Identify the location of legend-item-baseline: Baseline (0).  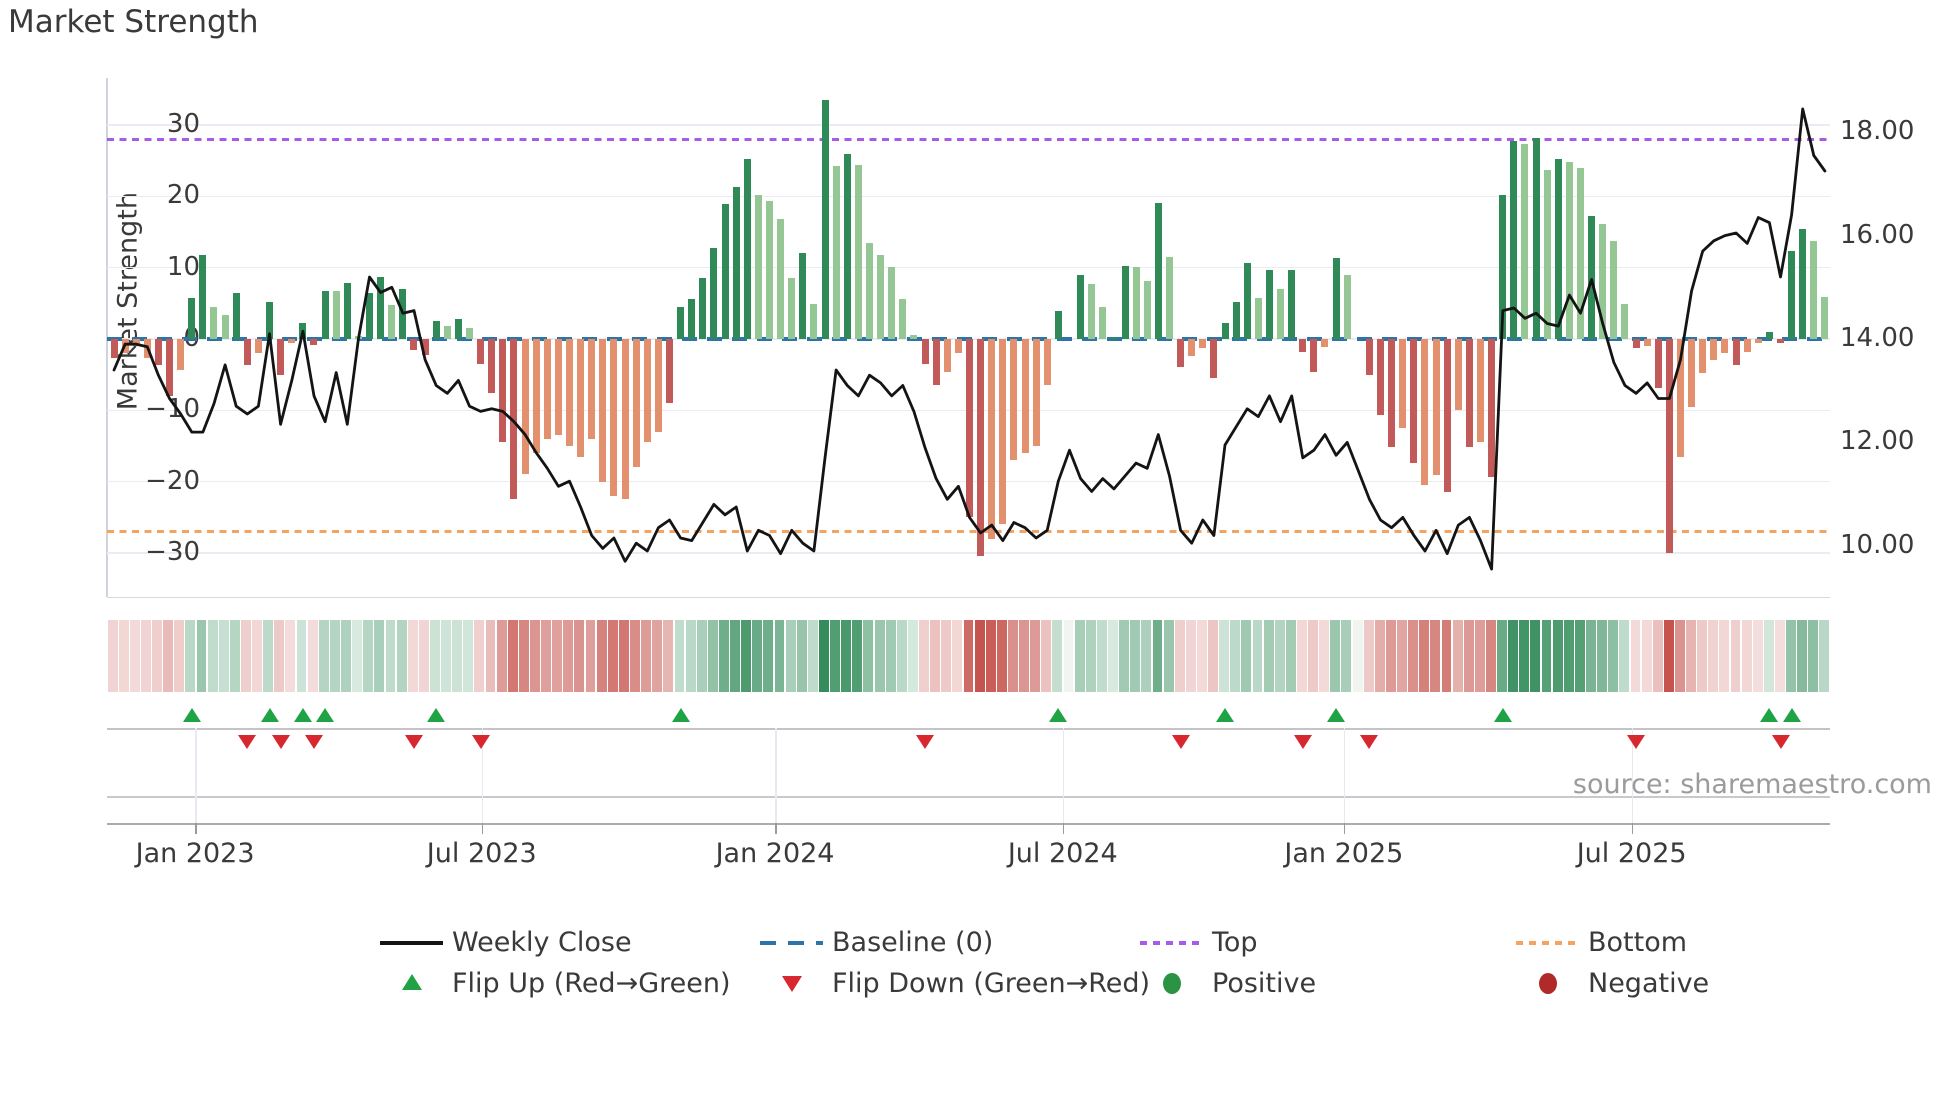
(940, 943).